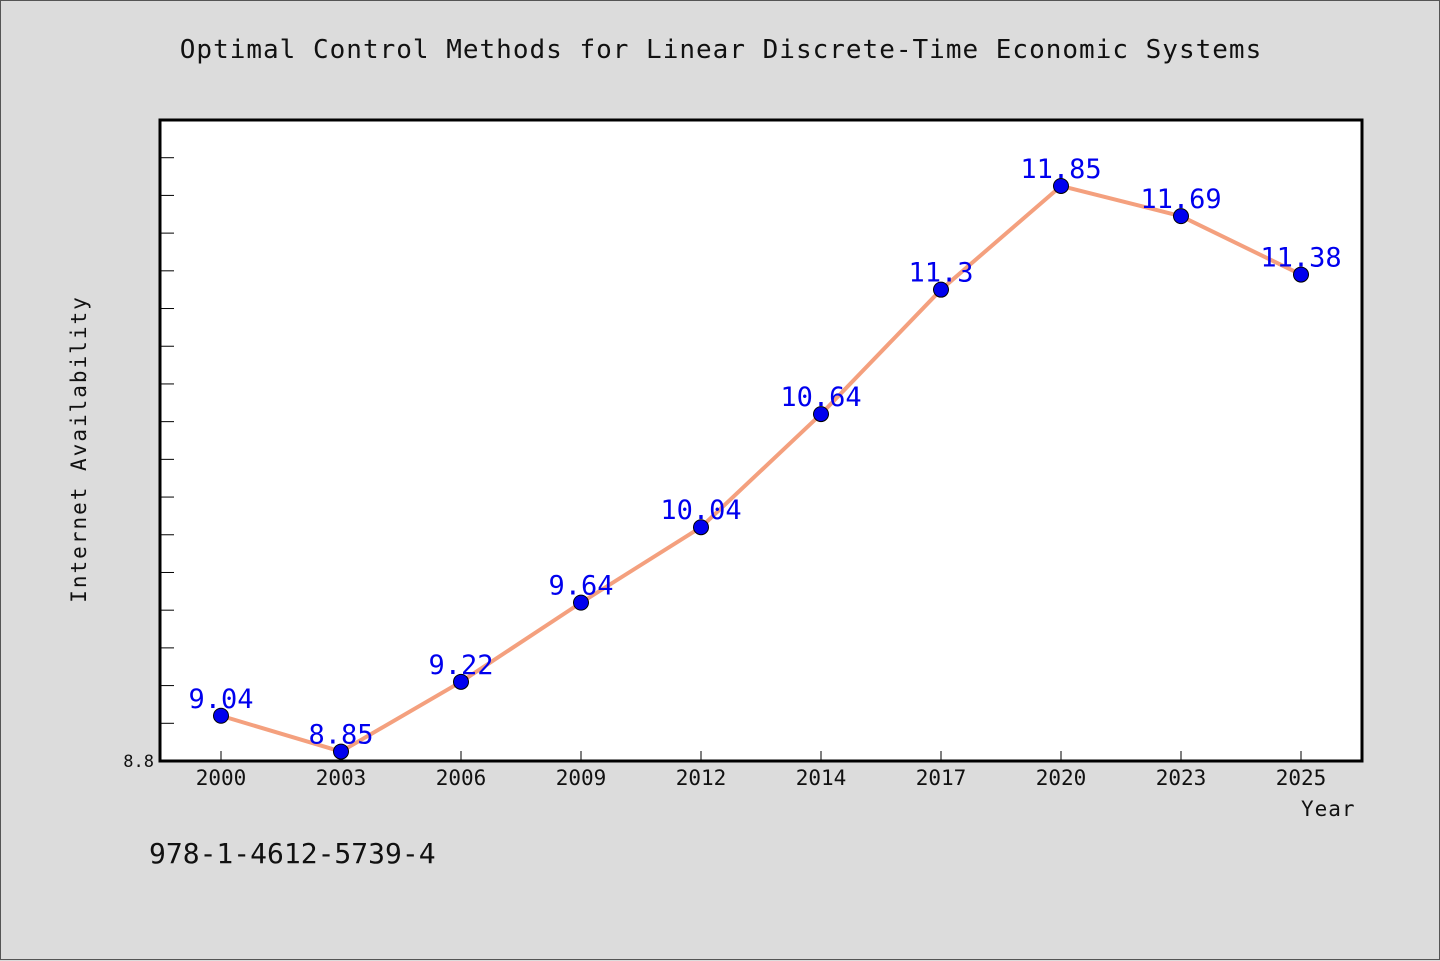 This screenshot has width=1440, height=961. I want to click on x-tick-label: 2014, so click(821, 778).